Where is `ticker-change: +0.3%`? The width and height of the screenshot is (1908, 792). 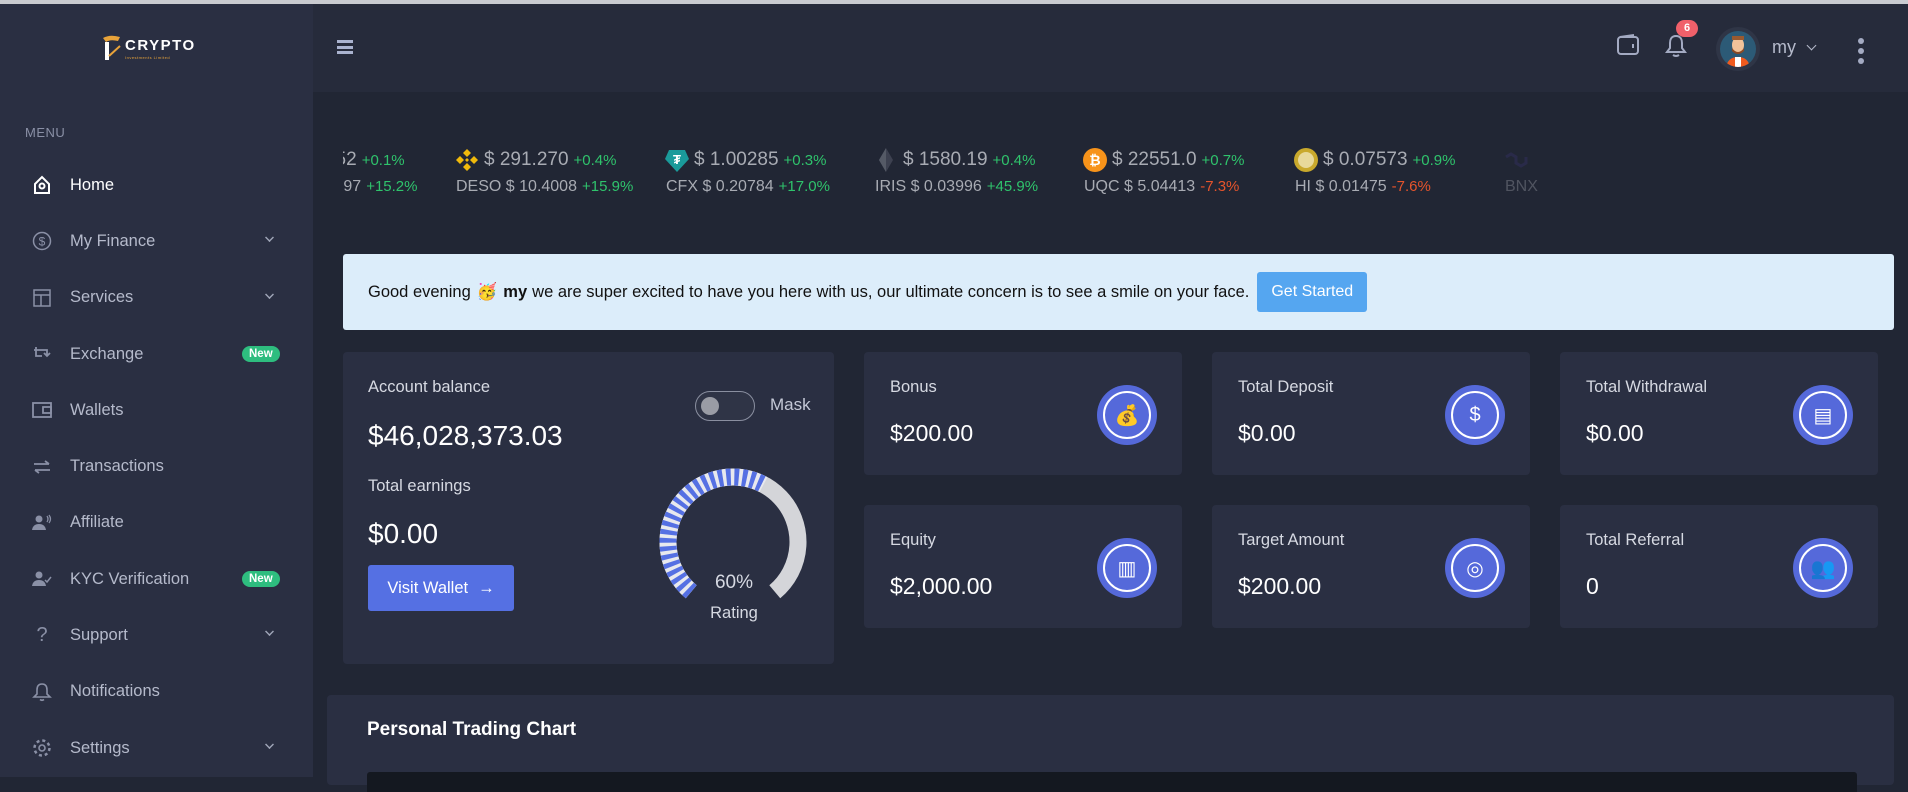
ticker-change: +0.3% is located at coordinates (805, 160).